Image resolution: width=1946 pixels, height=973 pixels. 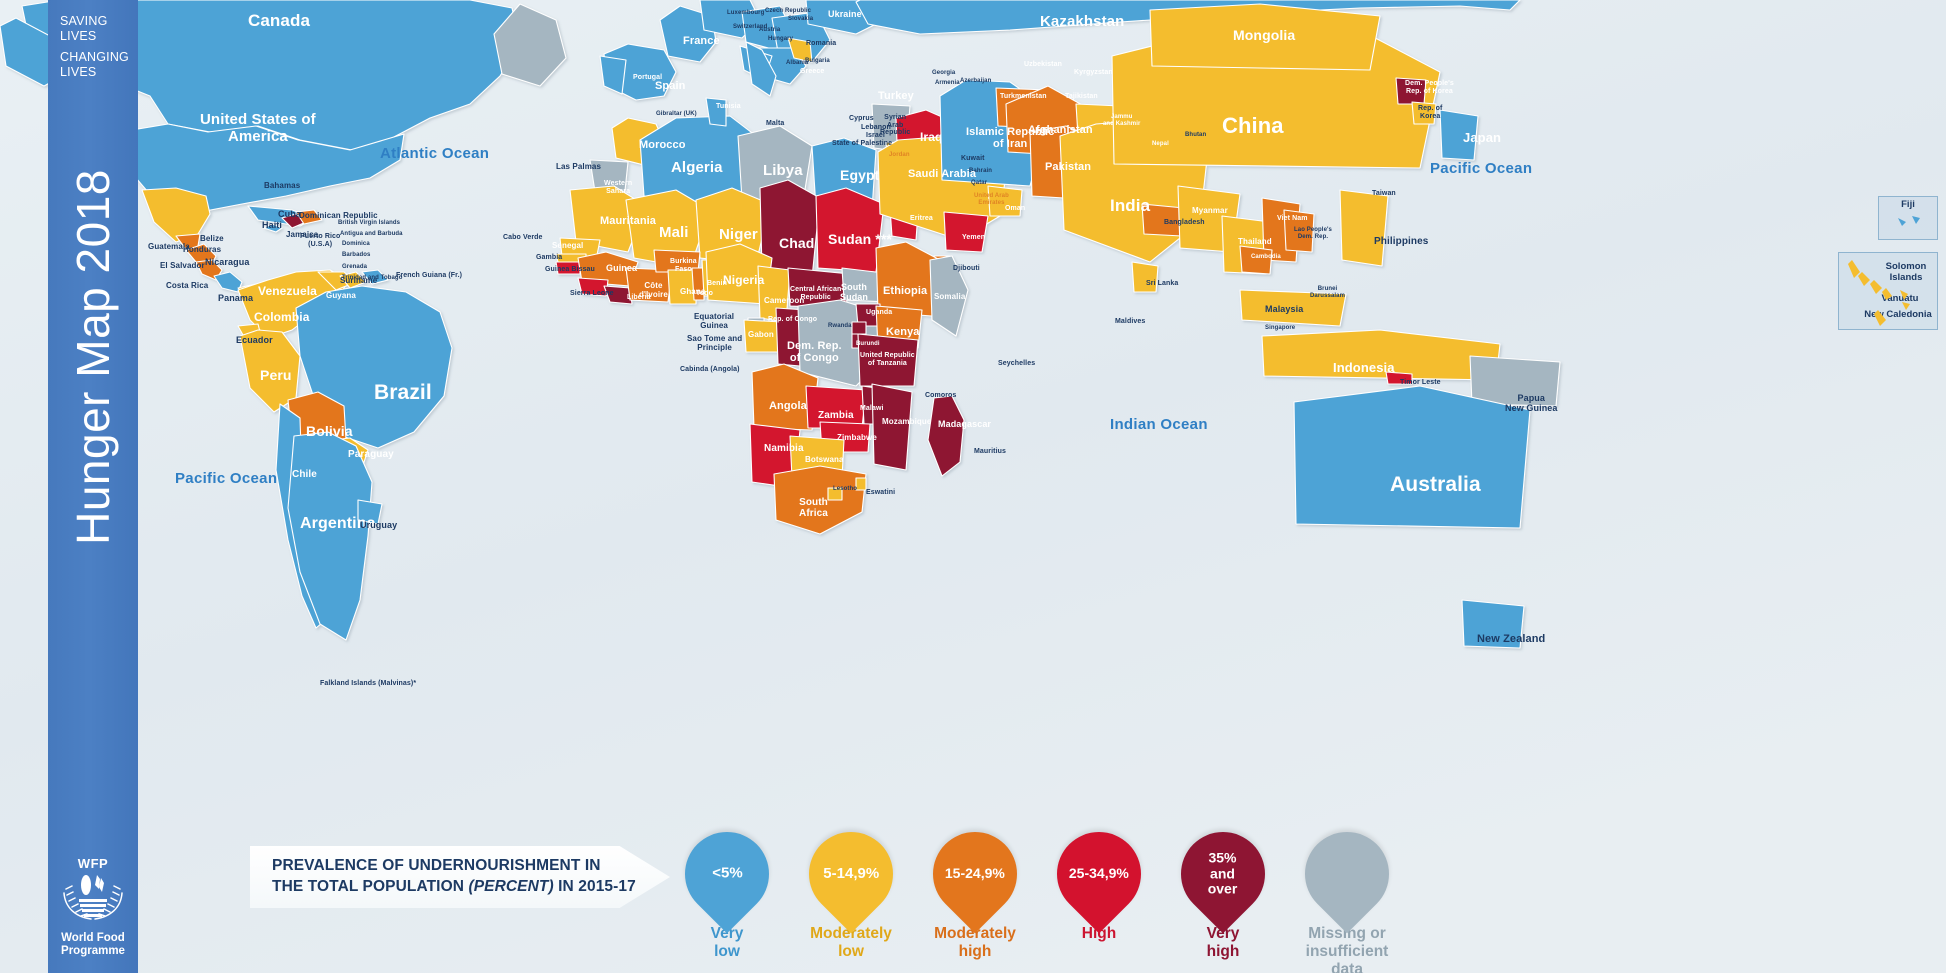 What do you see at coordinates (1481, 168) in the screenshot?
I see `ocean-label-pacific-east: Pacific Ocean` at bounding box center [1481, 168].